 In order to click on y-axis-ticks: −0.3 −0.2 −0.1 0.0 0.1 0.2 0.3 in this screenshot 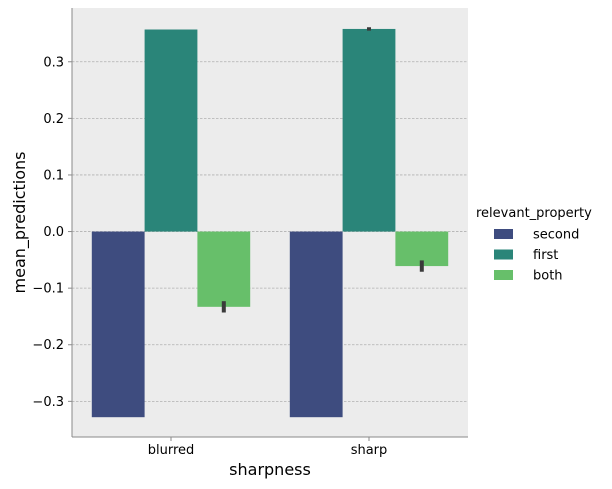, I will do `click(52, 232)`.